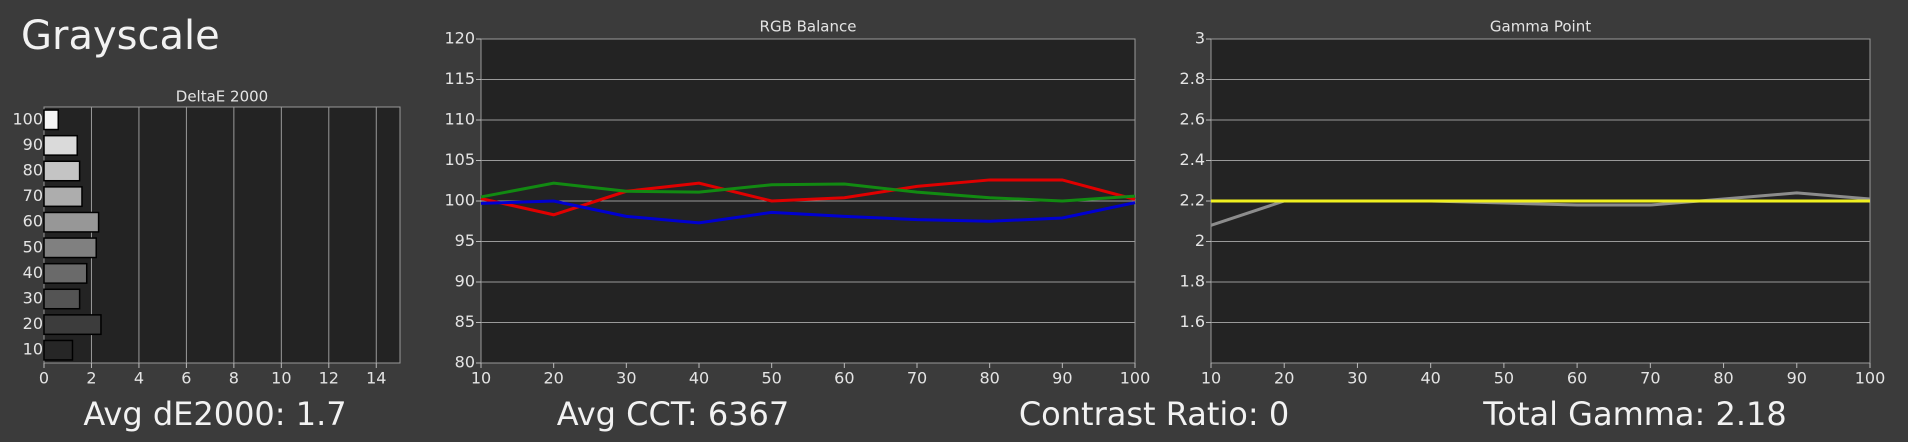 The image size is (1908, 442). What do you see at coordinates (808, 27) in the screenshot?
I see `chart-title: RGB Balance` at bounding box center [808, 27].